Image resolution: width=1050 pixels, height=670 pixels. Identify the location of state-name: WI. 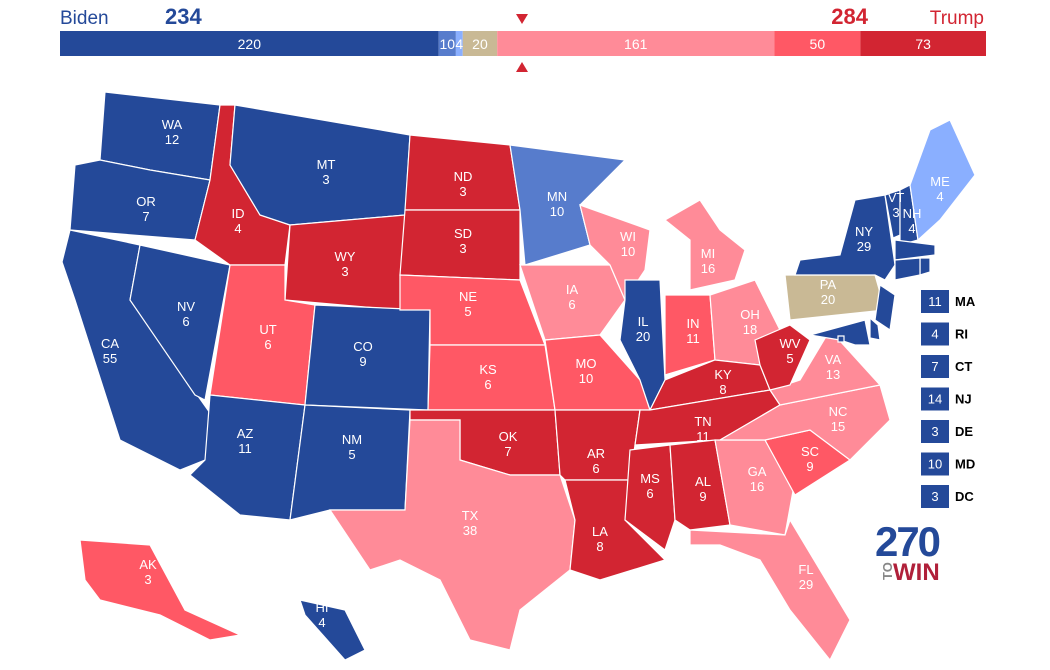
(628, 236).